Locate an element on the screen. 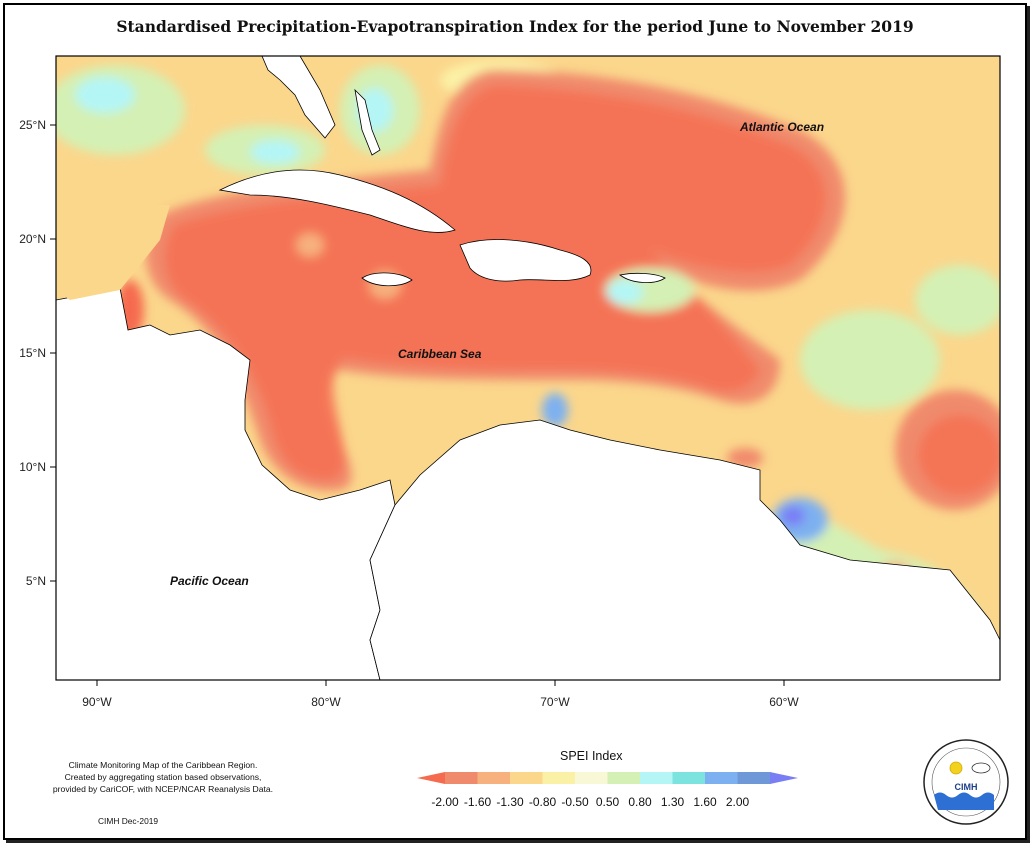 This screenshot has width=1030, height=843. logo-text: CIMH is located at coordinates (966, 787).